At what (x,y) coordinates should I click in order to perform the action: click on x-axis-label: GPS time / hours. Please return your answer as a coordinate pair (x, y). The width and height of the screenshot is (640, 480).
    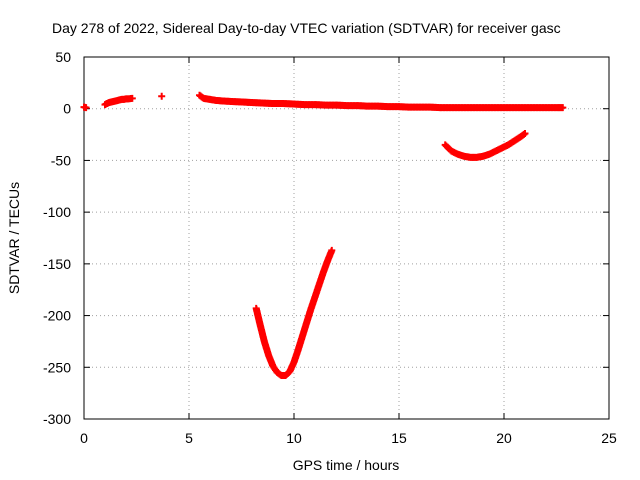
    Looking at the image, I should click on (346, 465).